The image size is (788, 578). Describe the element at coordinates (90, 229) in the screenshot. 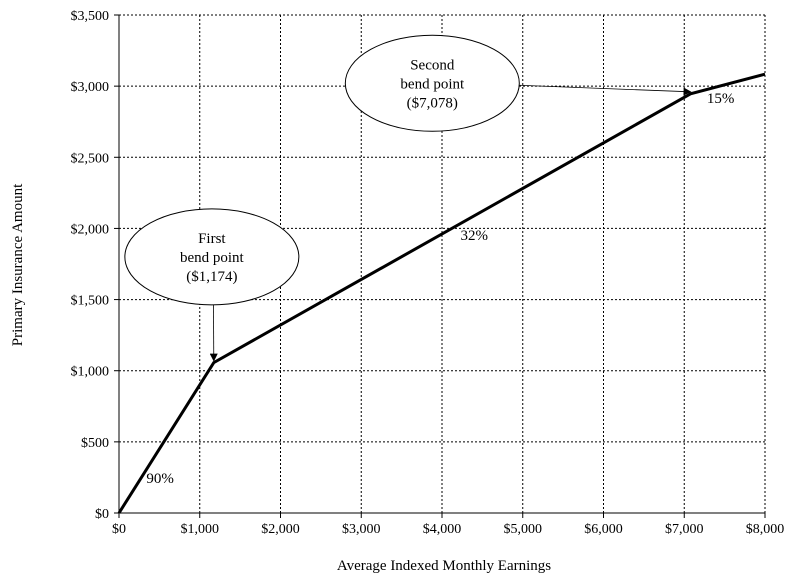

I see `y-tick-label: $2,000` at that location.